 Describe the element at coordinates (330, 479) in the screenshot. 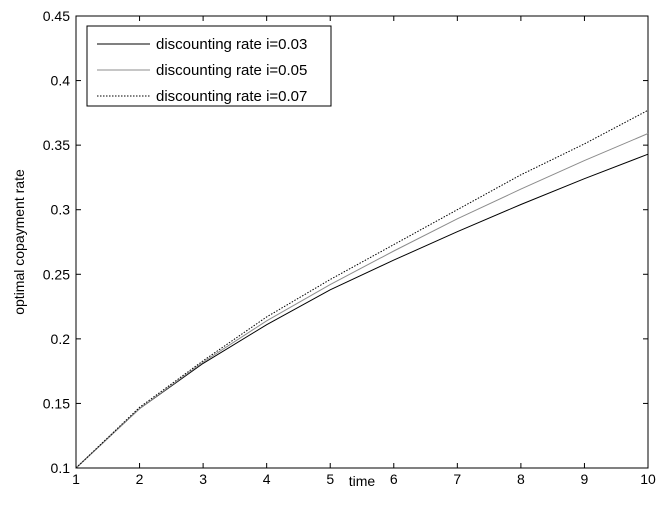

I see `x-tick-label: 5` at that location.